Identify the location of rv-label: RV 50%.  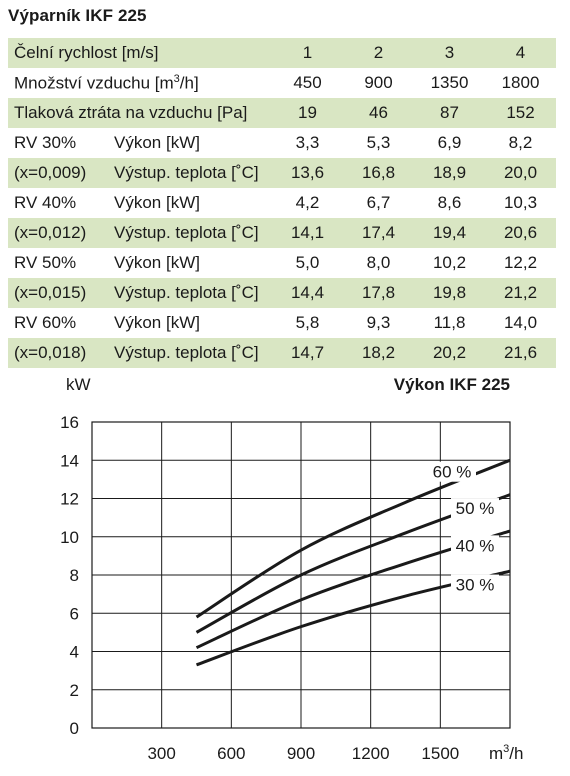
(45, 262).